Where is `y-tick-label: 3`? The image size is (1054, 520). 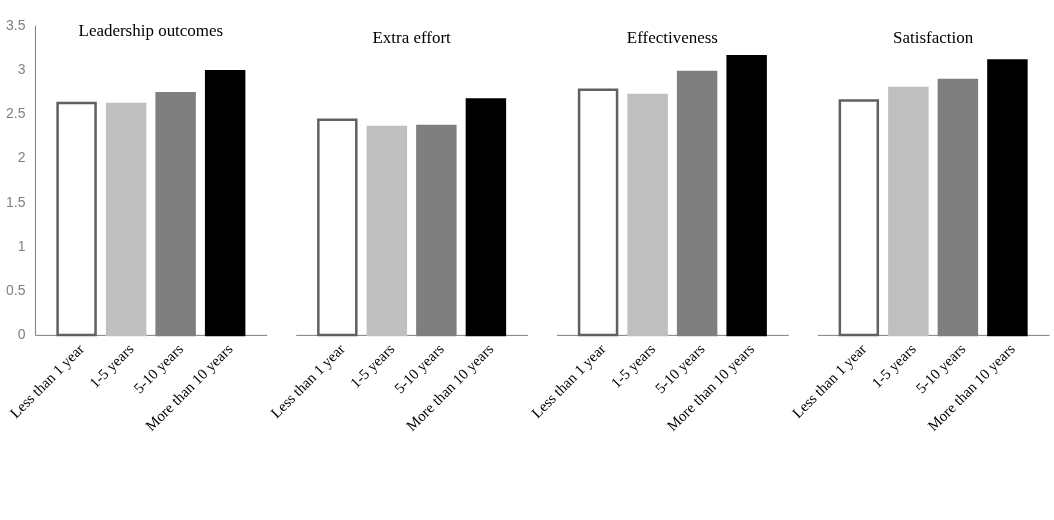 y-tick-label: 3 is located at coordinates (21, 68).